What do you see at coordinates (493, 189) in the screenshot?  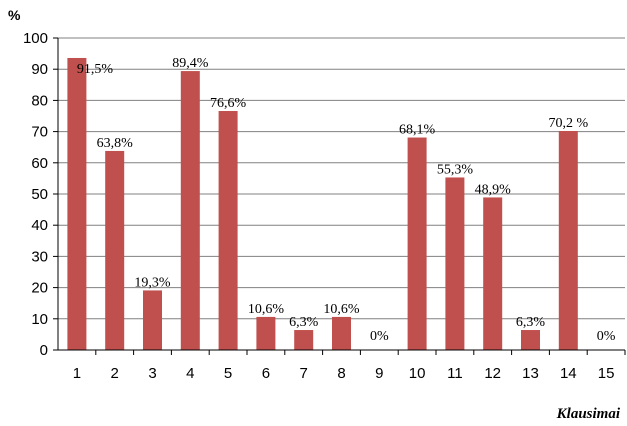 I see `data-label: 48,9%` at bounding box center [493, 189].